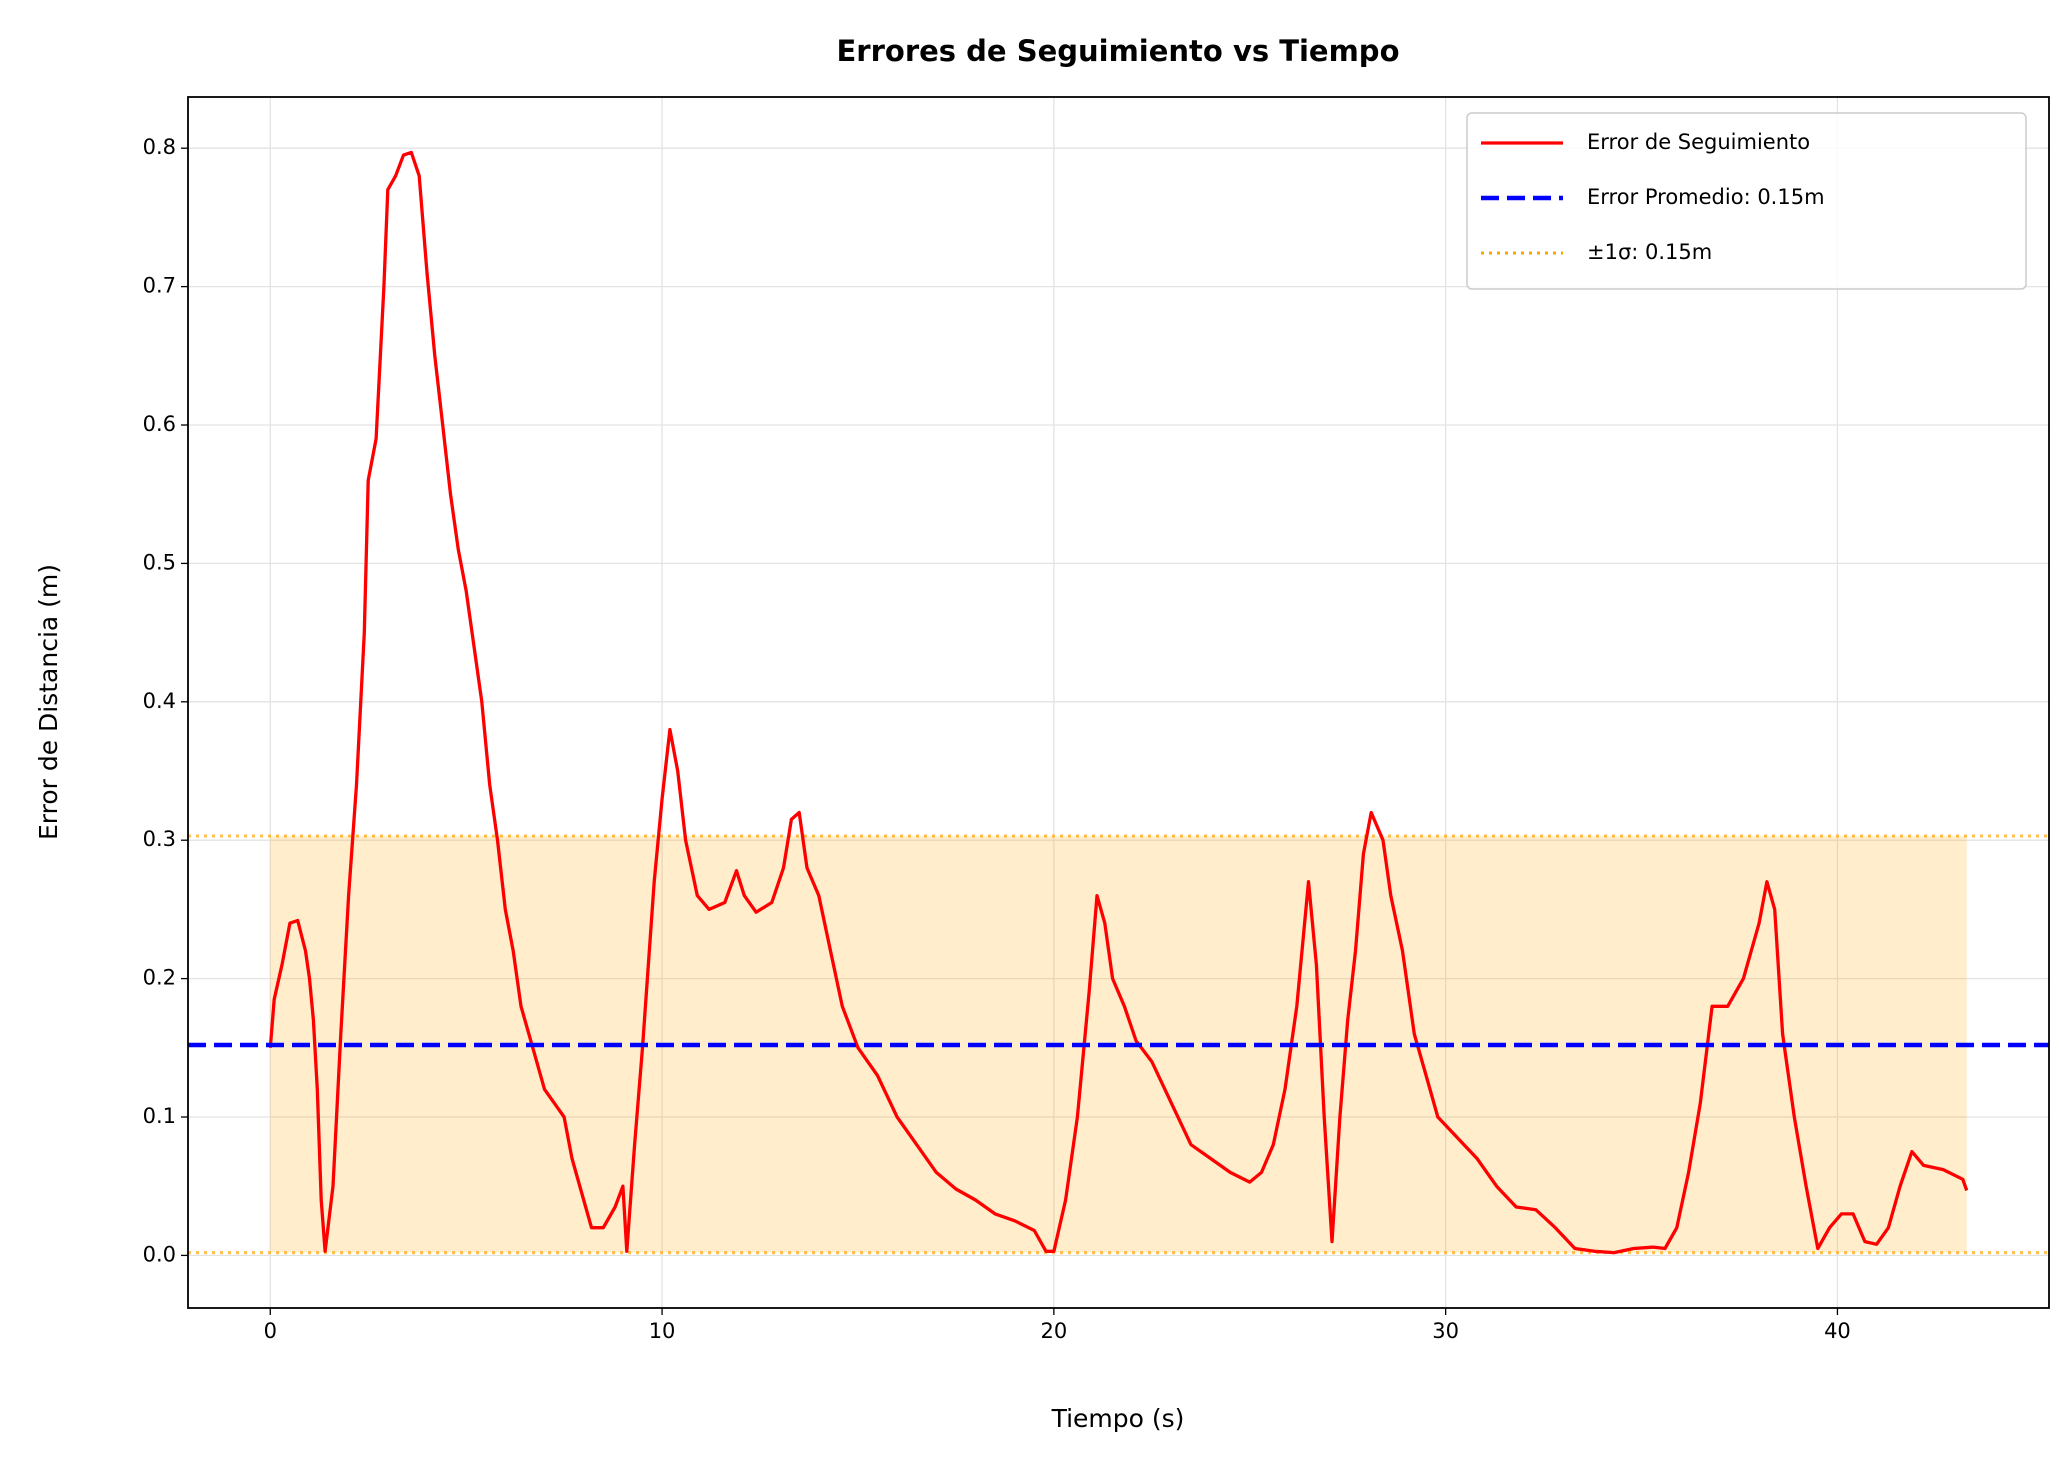 The image size is (2070, 1469). Describe the element at coordinates (1118, 1418) in the screenshot. I see `x-axis-label: Tiempo (s)` at that location.